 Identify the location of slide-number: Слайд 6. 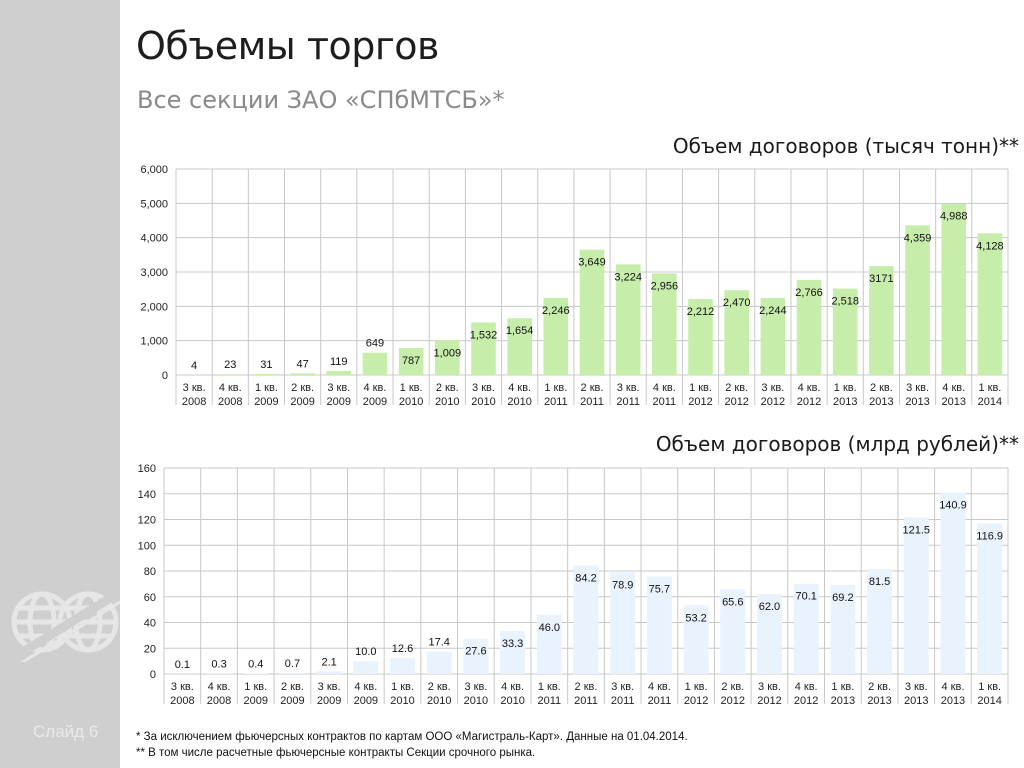
(66, 731).